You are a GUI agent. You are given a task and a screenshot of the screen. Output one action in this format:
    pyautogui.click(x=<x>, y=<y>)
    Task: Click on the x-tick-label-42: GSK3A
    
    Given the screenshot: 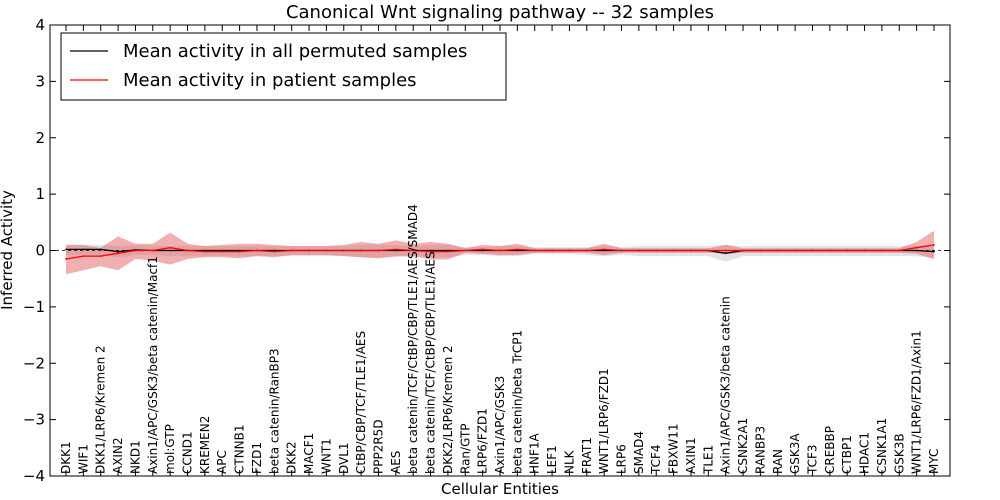 What is the action you would take?
    pyautogui.click(x=795, y=453)
    